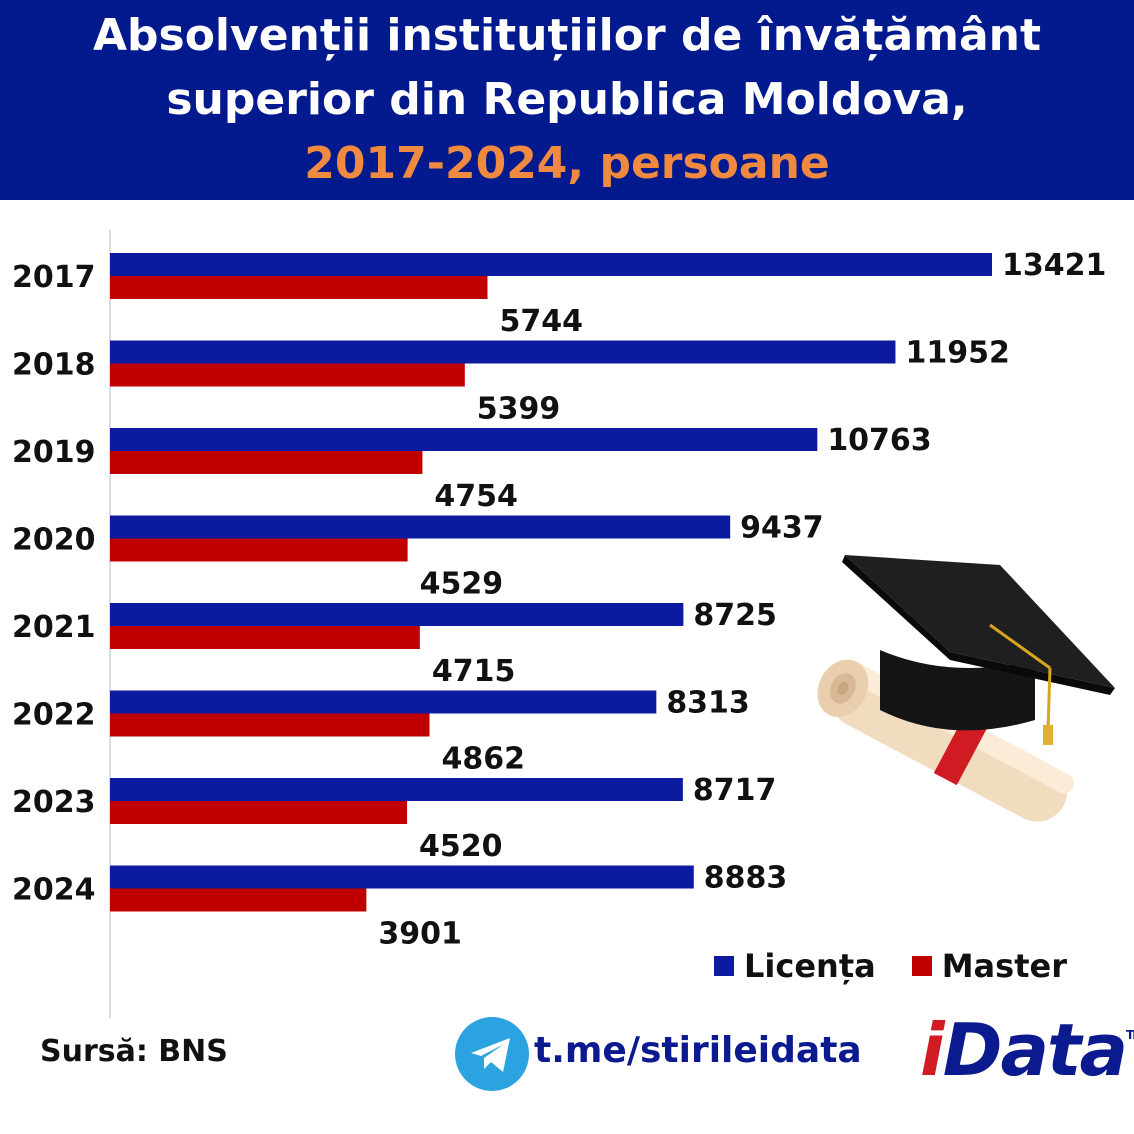 This screenshot has height=1134, width=1134. Describe the element at coordinates (484, 759) in the screenshot. I see `data-label-master: 4862` at that location.